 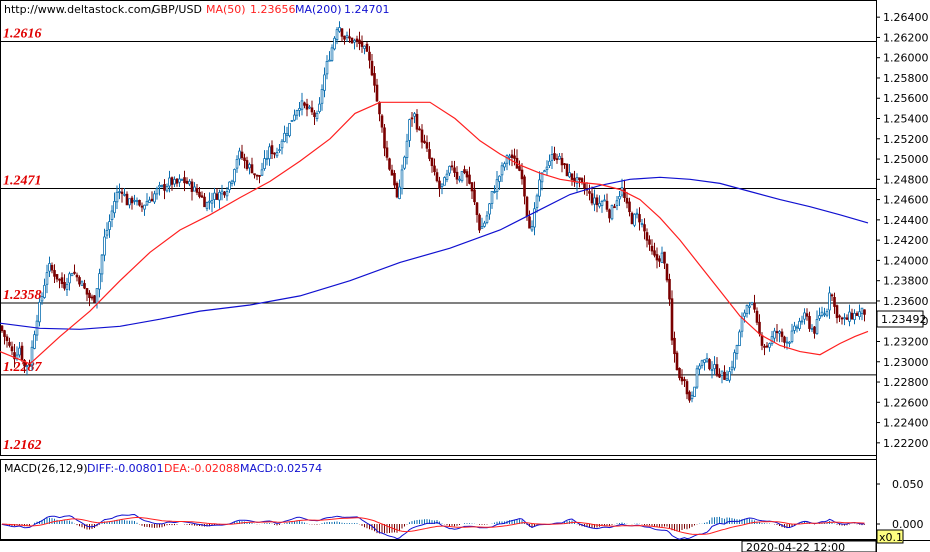 I want to click on macd-name: MACD(26,12,9), so click(x=46, y=468).